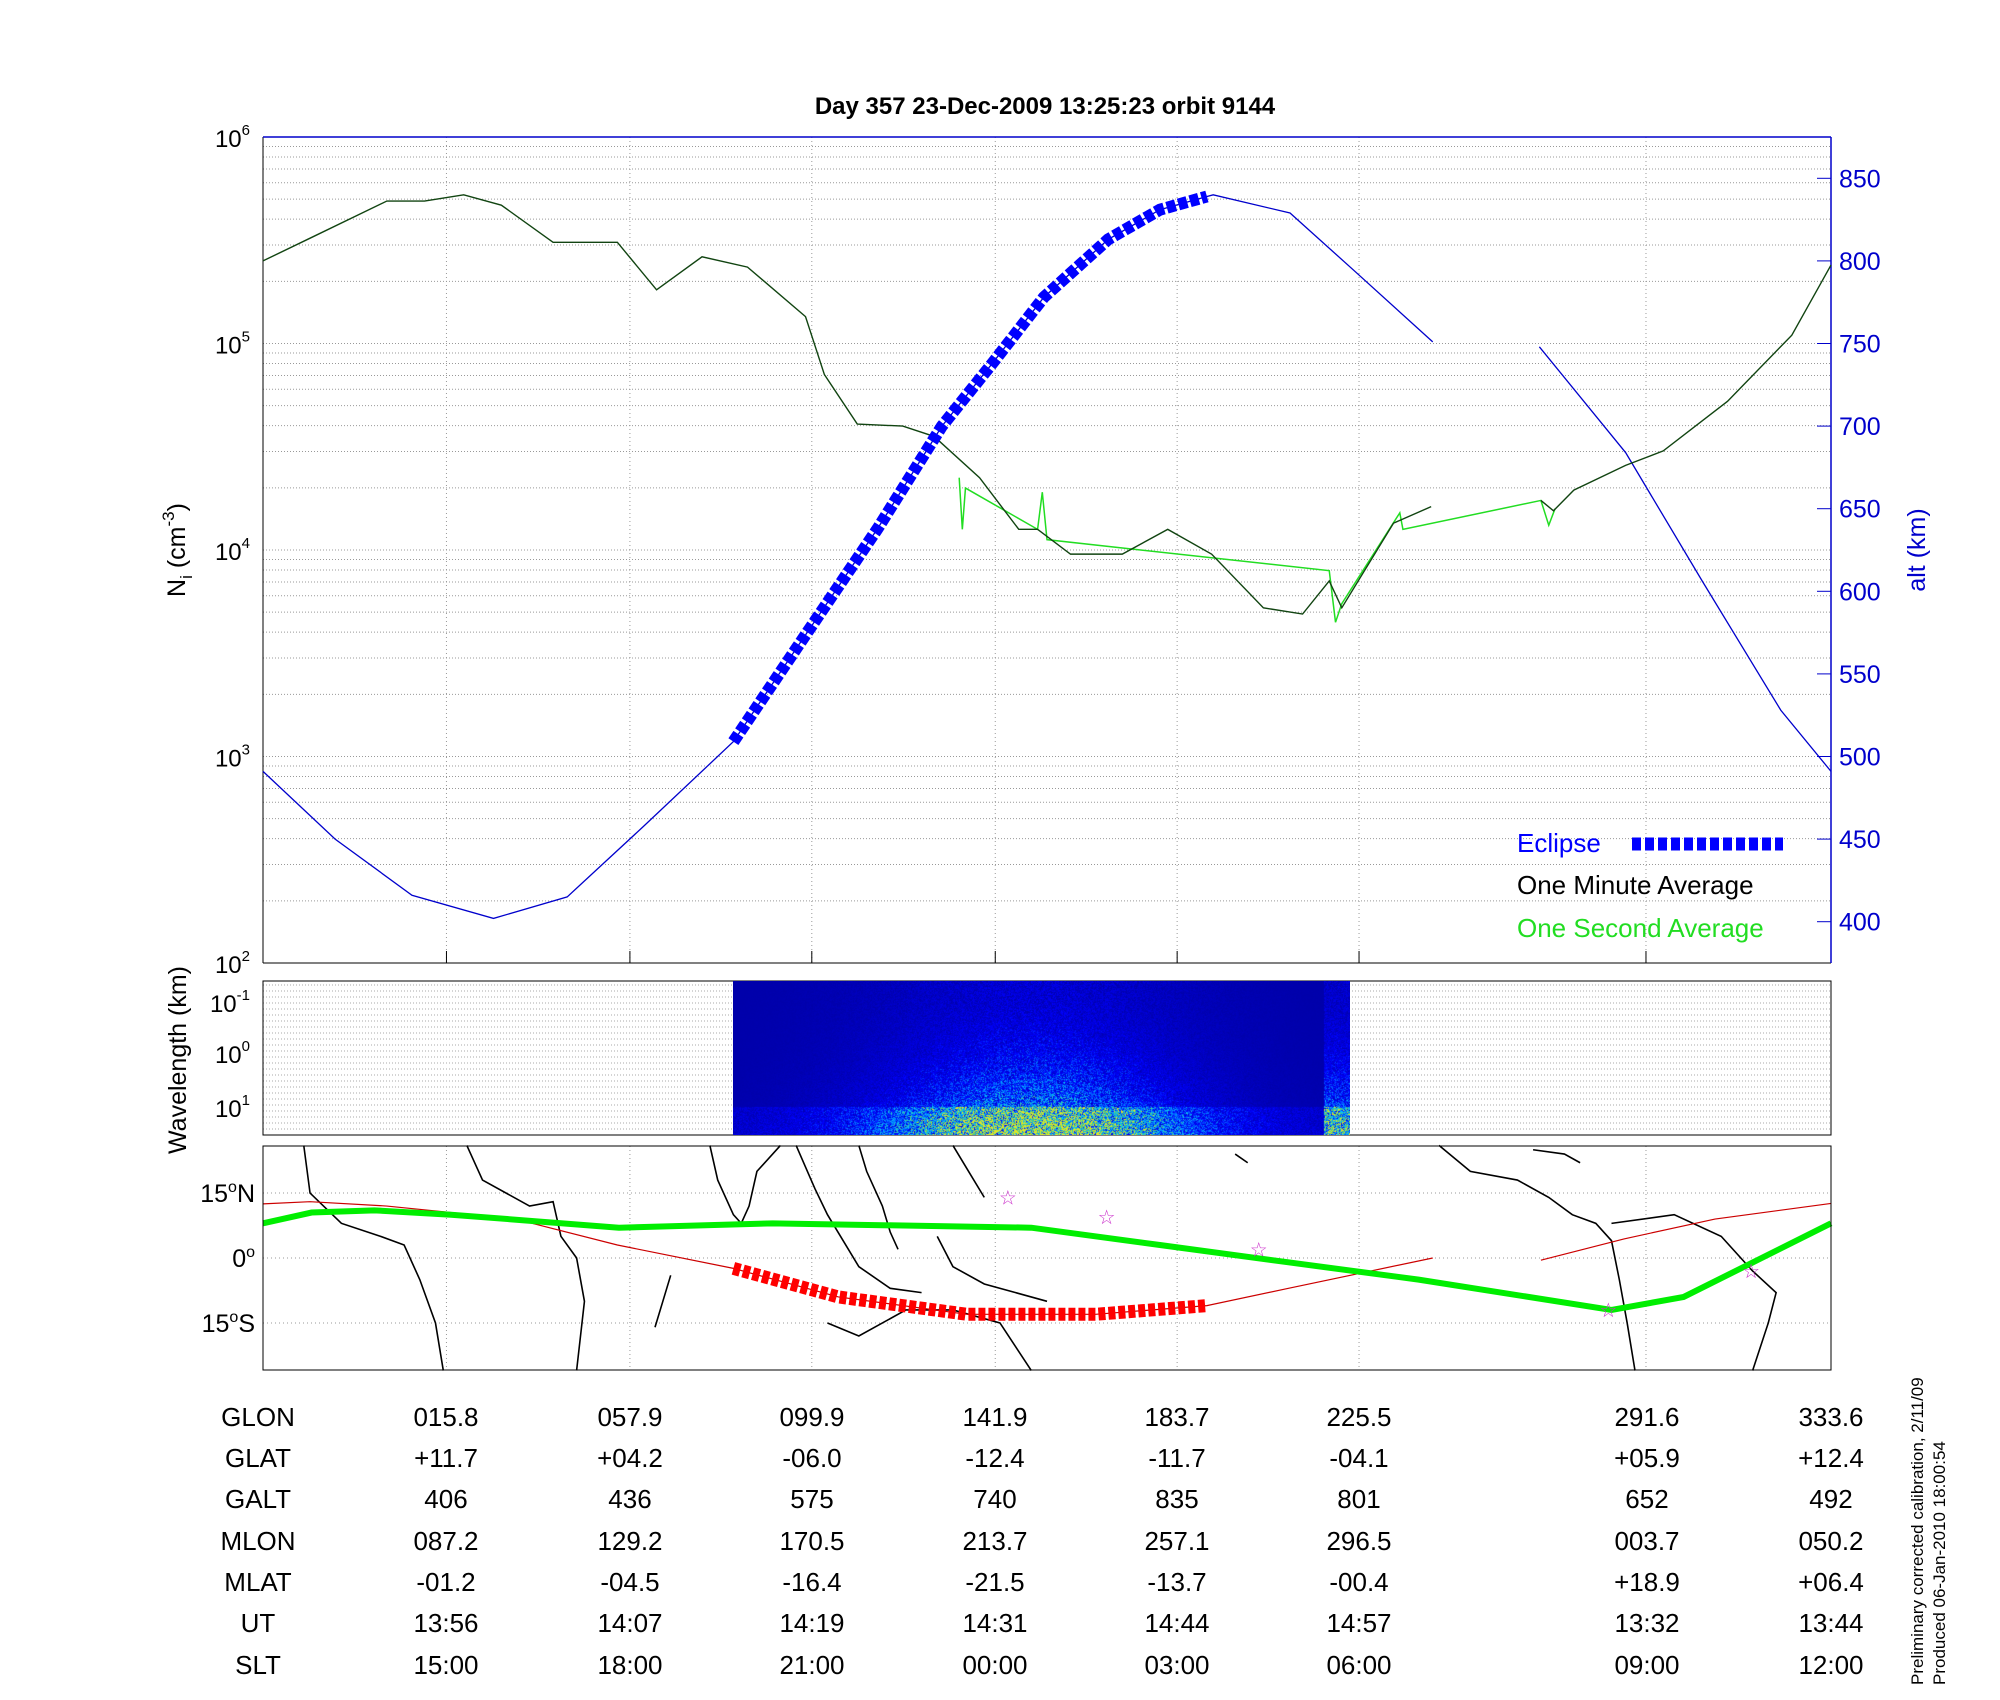 The width and height of the screenshot is (2000, 1700). What do you see at coordinates (445, 1623) in the screenshot?
I see `table-cell: 13:56` at bounding box center [445, 1623].